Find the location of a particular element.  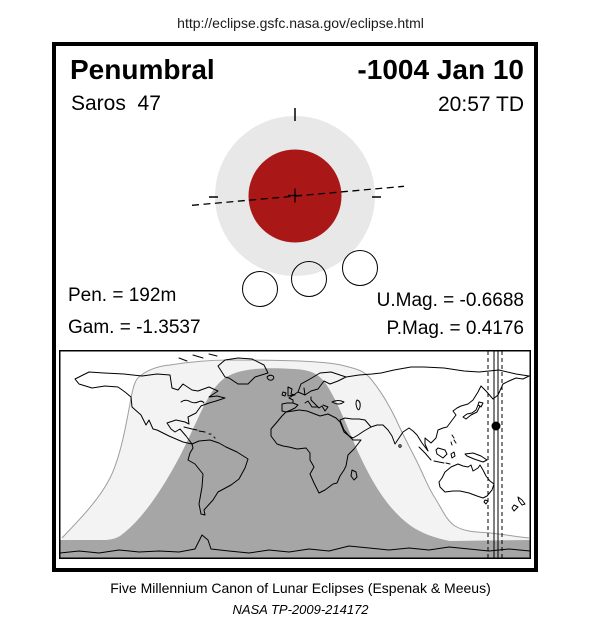

sublunar-point-dot is located at coordinates (496, 426).